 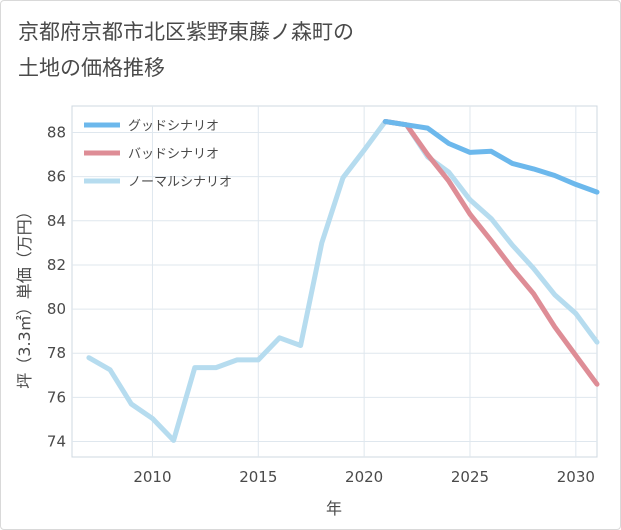 What do you see at coordinates (56, 286) in the screenshot?
I see `y-tick-labels: 74 76 78 80 82 84 86 88` at bounding box center [56, 286].